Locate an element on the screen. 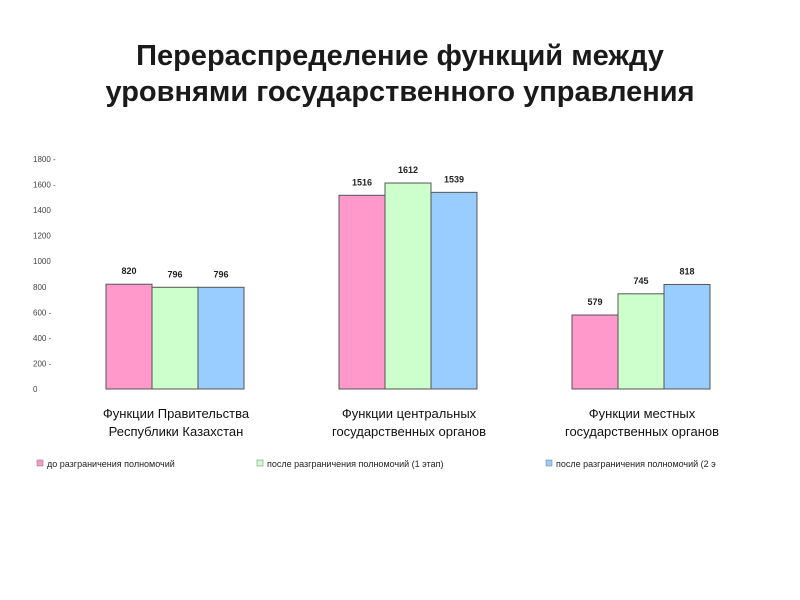 Image resolution: width=800 pixels, height=600 pixels. data-label: 1539 is located at coordinates (454, 179).